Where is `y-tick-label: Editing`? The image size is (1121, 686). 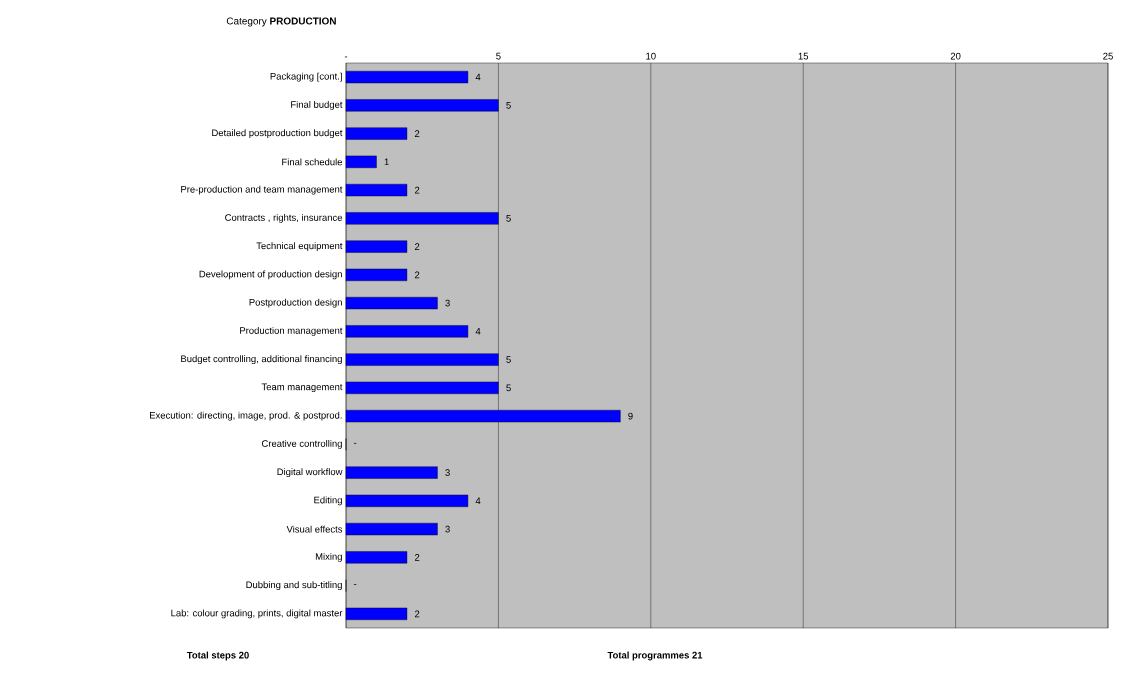 y-tick-label: Editing is located at coordinates (328, 501).